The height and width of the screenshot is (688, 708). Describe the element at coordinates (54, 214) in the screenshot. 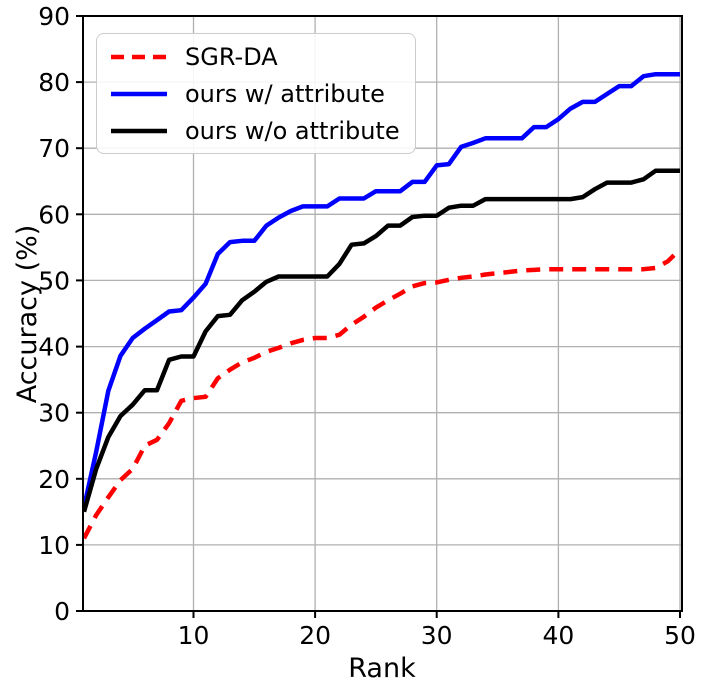

I see `y-tick-label: 60` at that location.